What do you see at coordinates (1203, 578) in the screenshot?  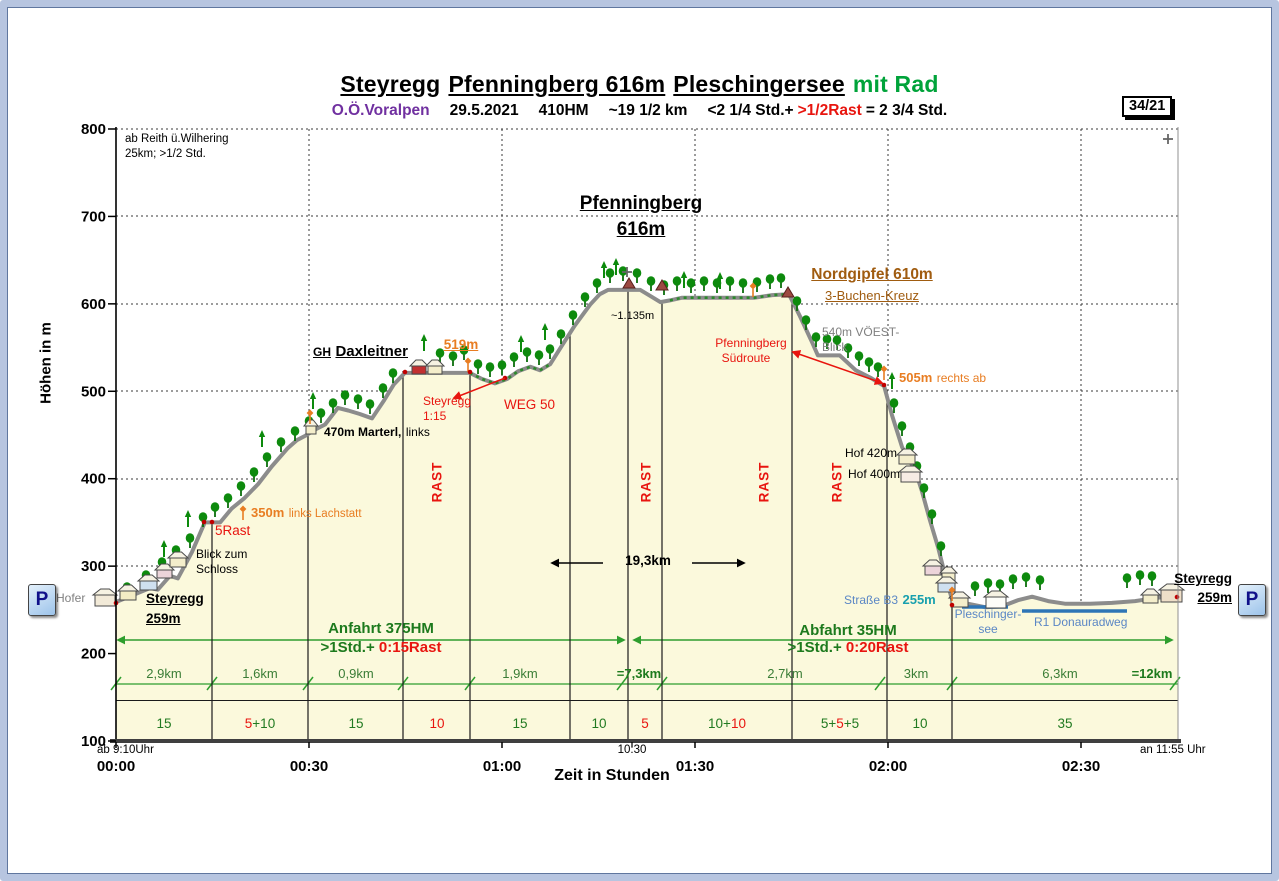 I see `end-town-label: Steyregg` at bounding box center [1203, 578].